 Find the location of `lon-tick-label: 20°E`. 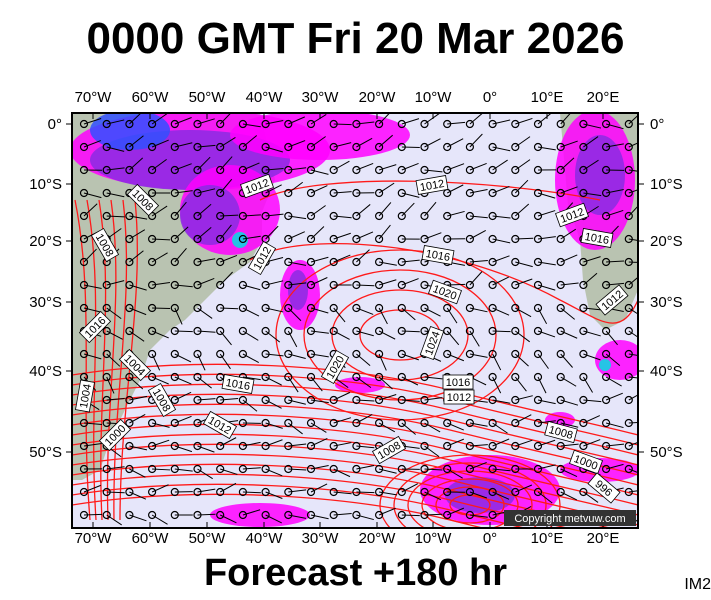

lon-tick-label: 20°E is located at coordinates (603, 97).